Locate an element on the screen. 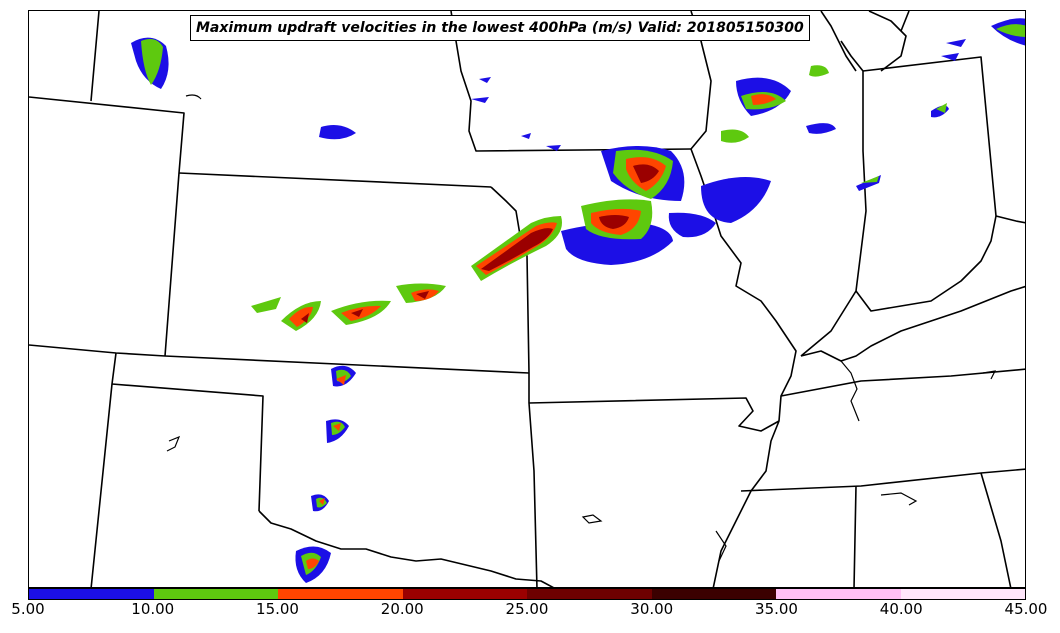 This screenshot has width=1060, height=633. colorbar-tick-label: 30.00 is located at coordinates (652, 609).